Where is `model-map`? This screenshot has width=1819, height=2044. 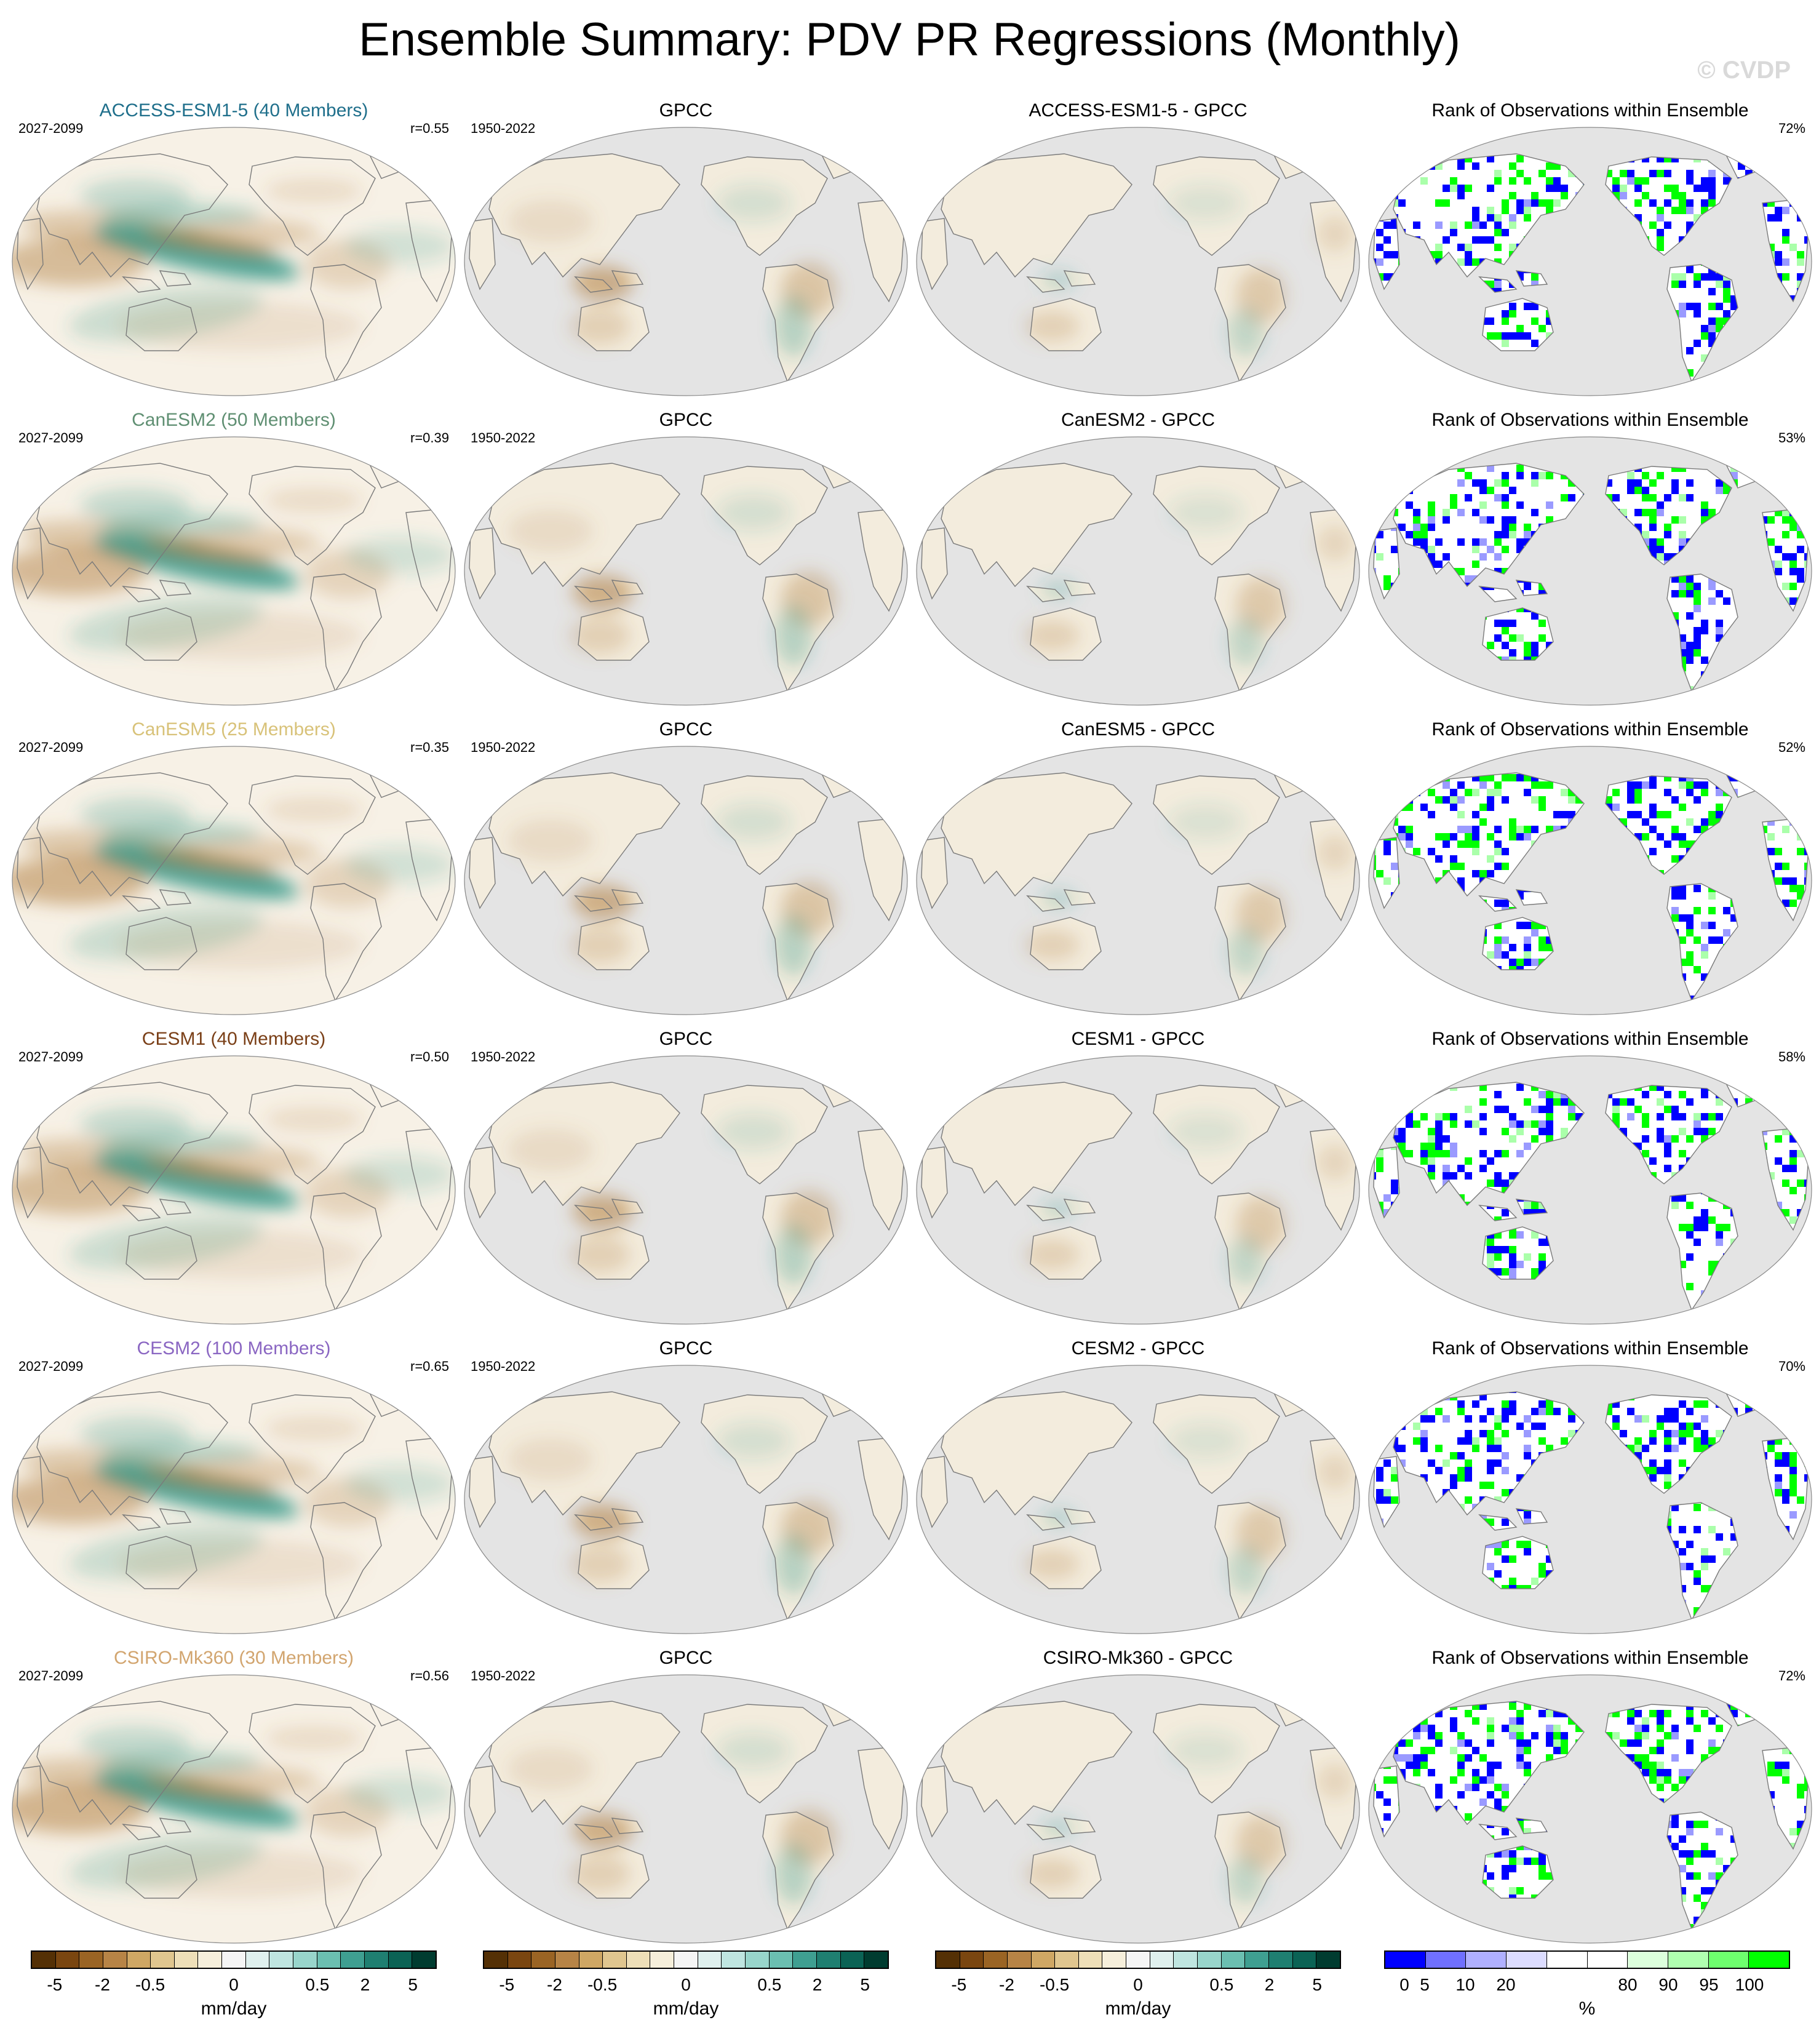
model-map is located at coordinates (234, 261).